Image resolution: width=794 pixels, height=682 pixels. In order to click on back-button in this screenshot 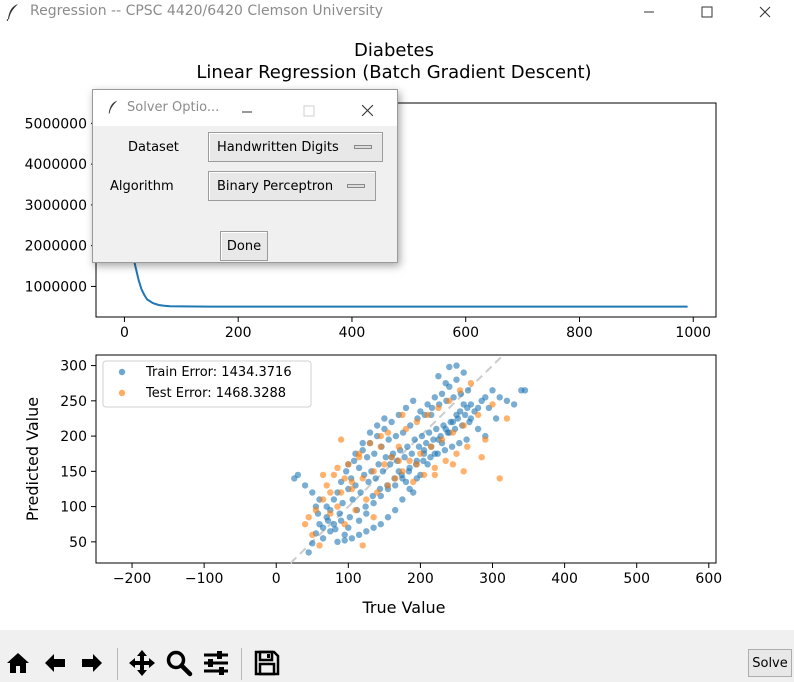, I will do `click(55, 663)`.